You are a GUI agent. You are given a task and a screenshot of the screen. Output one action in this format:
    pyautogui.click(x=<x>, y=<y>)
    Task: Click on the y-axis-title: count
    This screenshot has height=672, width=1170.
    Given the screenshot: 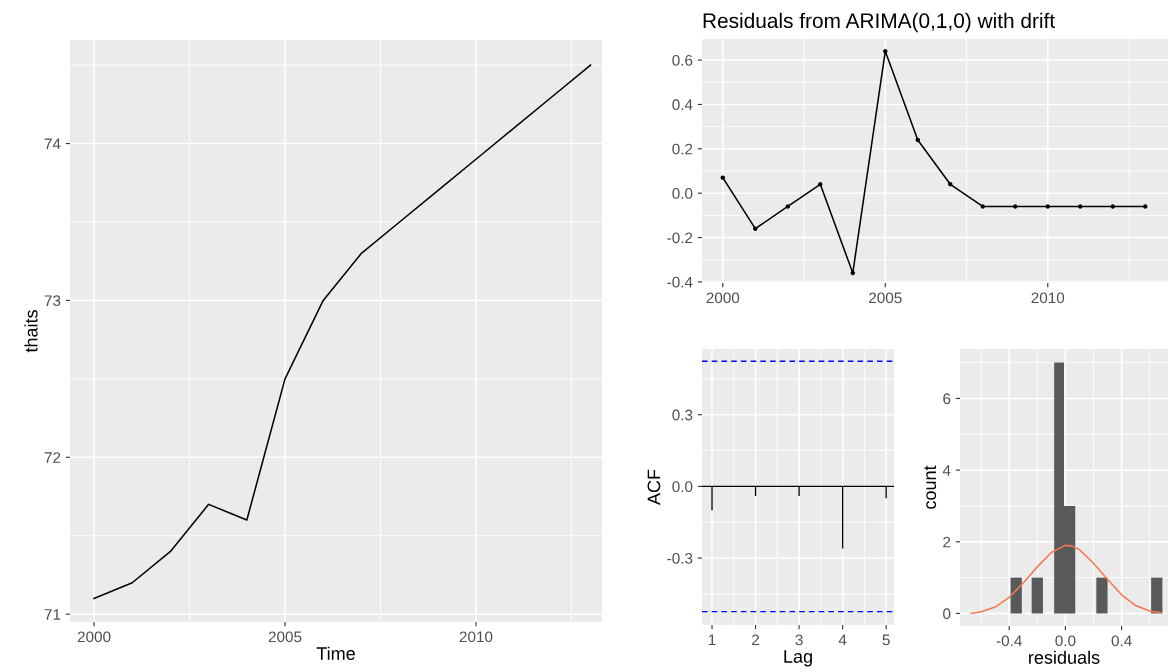 What is the action you would take?
    pyautogui.click(x=930, y=487)
    